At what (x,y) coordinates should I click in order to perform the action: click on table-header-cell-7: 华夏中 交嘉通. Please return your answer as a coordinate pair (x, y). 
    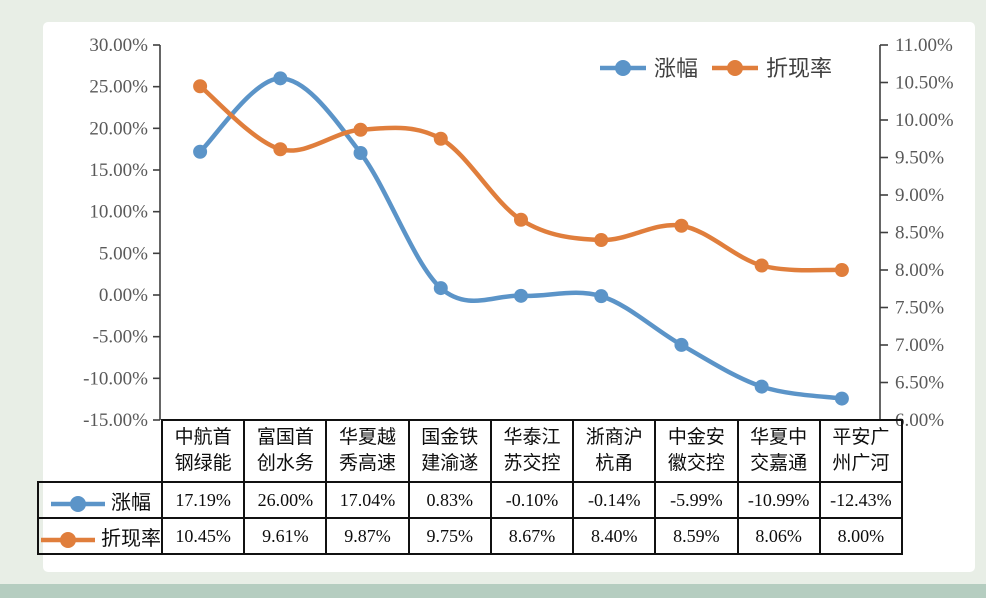
    Looking at the image, I should click on (778, 451).